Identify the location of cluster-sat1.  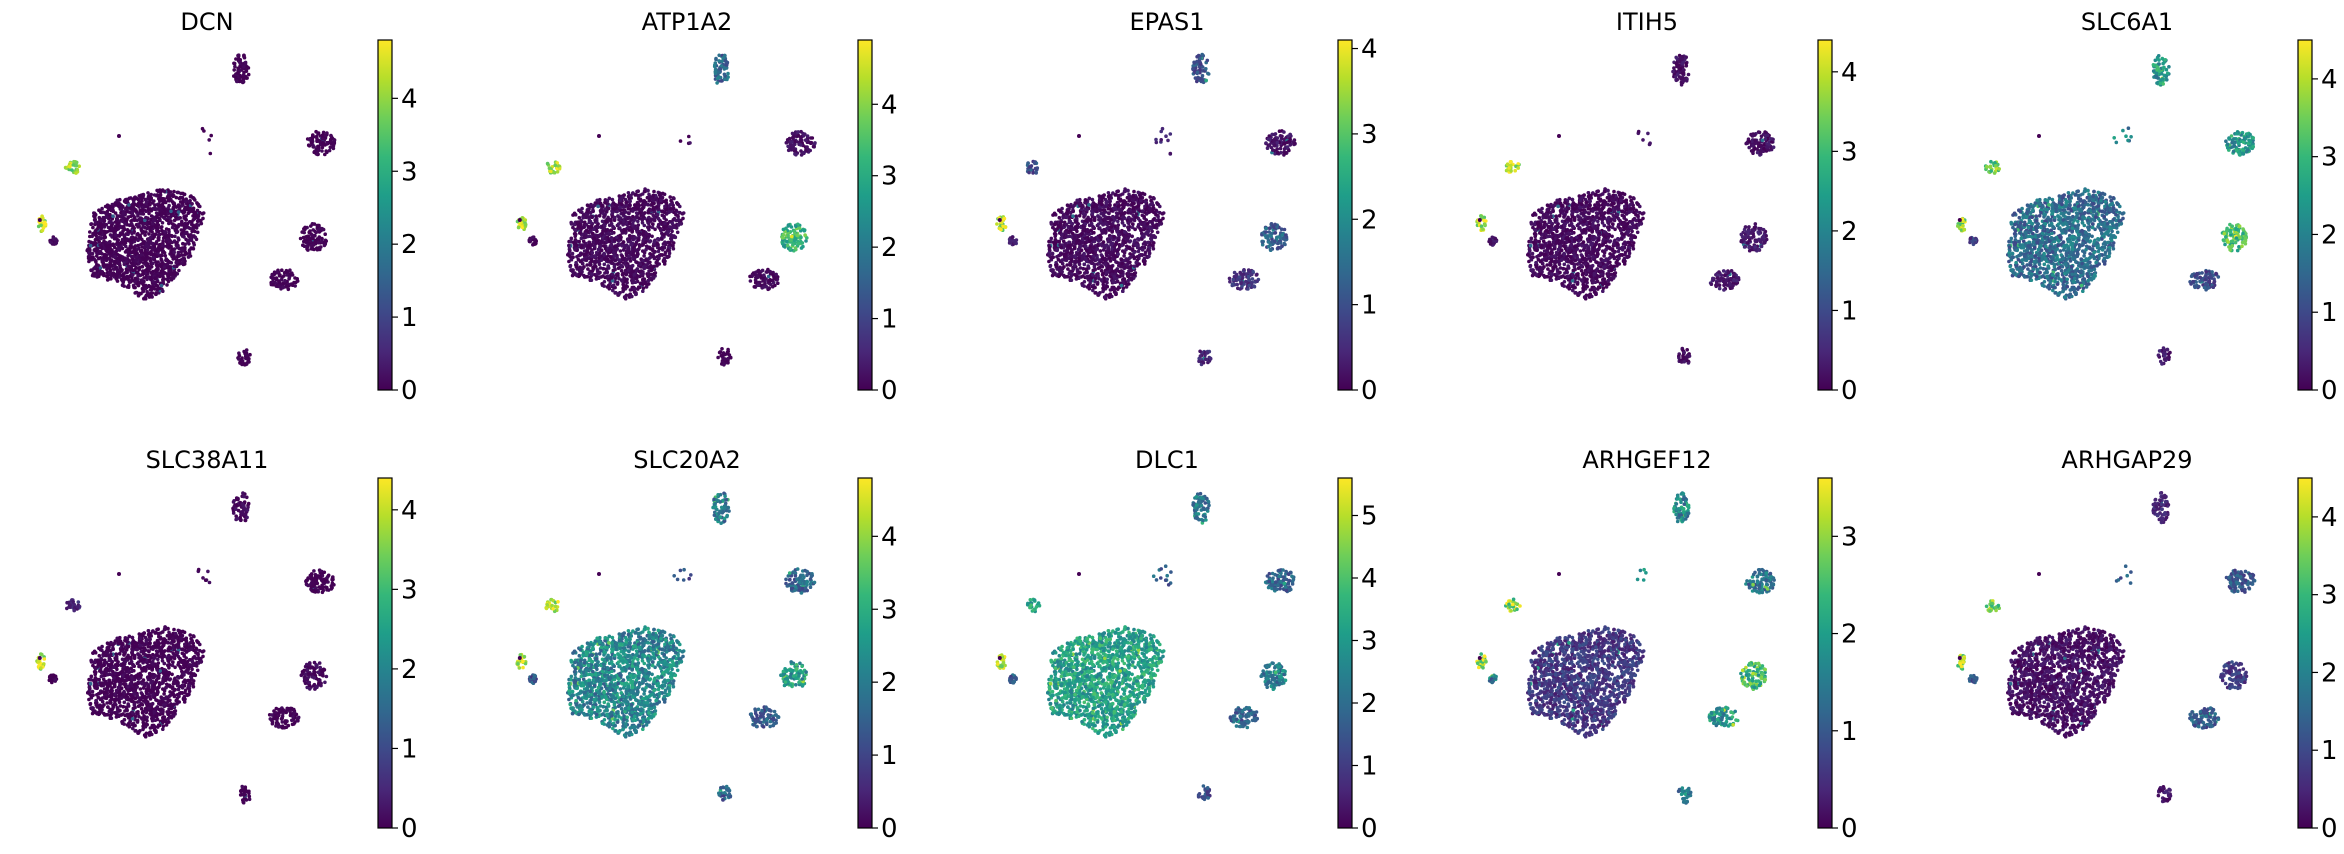
(721, 69).